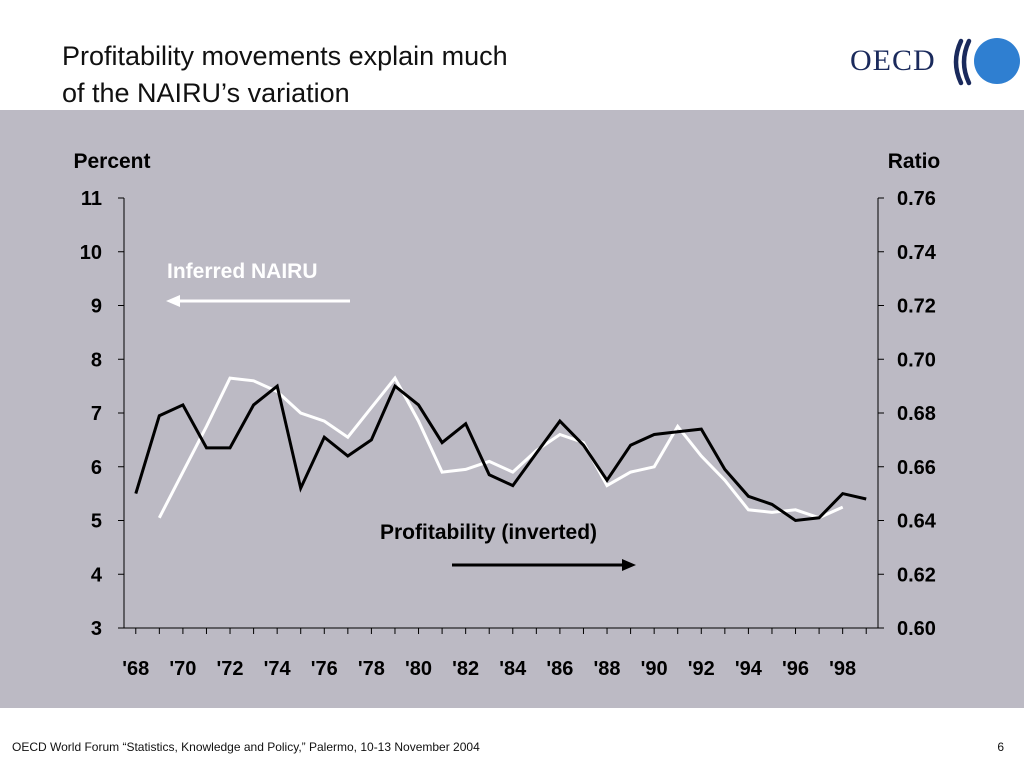 Image resolution: width=1024 pixels, height=768 pixels. What do you see at coordinates (916, 629) in the screenshot?
I see `y-tick-label-right: 0.60` at bounding box center [916, 629].